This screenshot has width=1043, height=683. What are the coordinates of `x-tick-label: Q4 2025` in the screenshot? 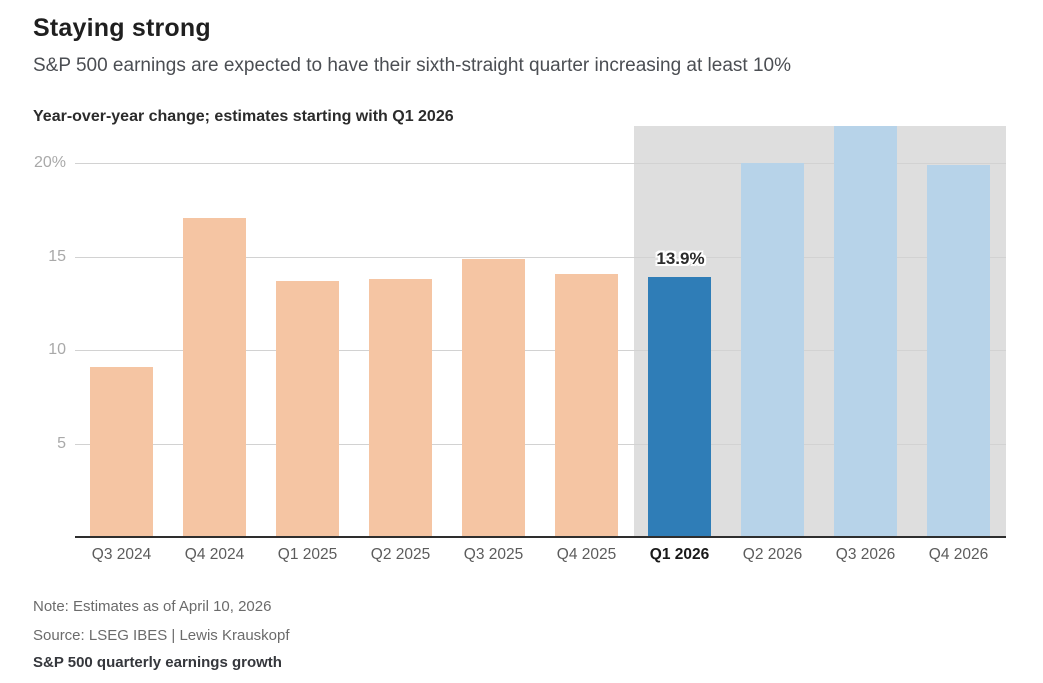 It's located at (586, 554).